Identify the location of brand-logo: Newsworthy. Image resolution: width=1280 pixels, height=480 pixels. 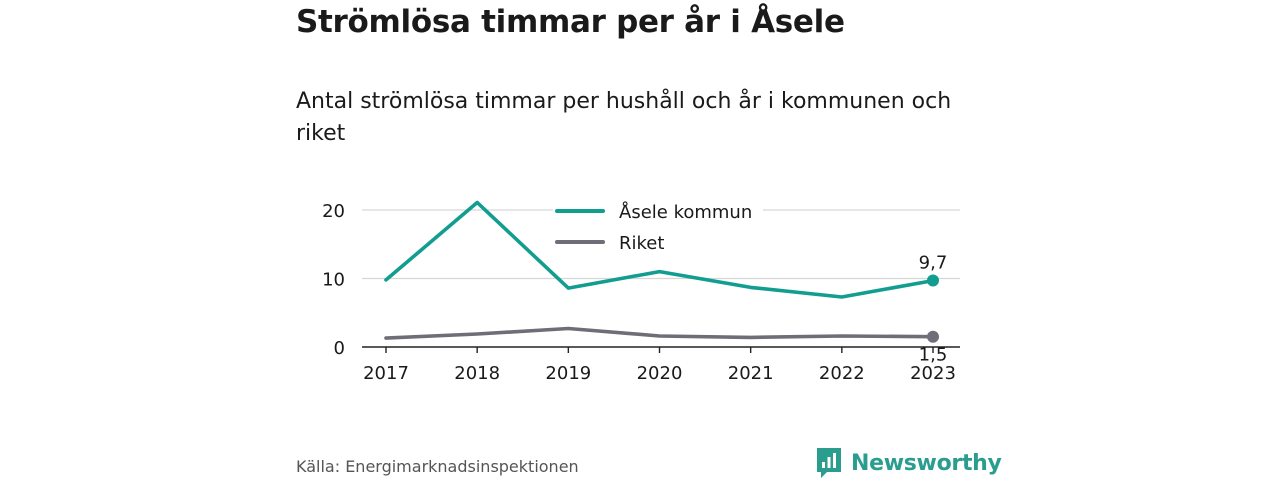
(908, 463).